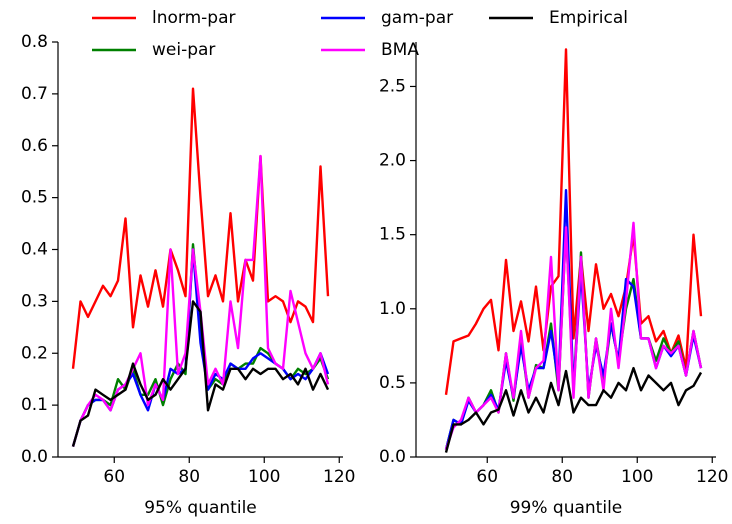 The image size is (732, 524). Describe the element at coordinates (200, 508) in the screenshot. I see `x-axis-label: 95% quantile` at that location.